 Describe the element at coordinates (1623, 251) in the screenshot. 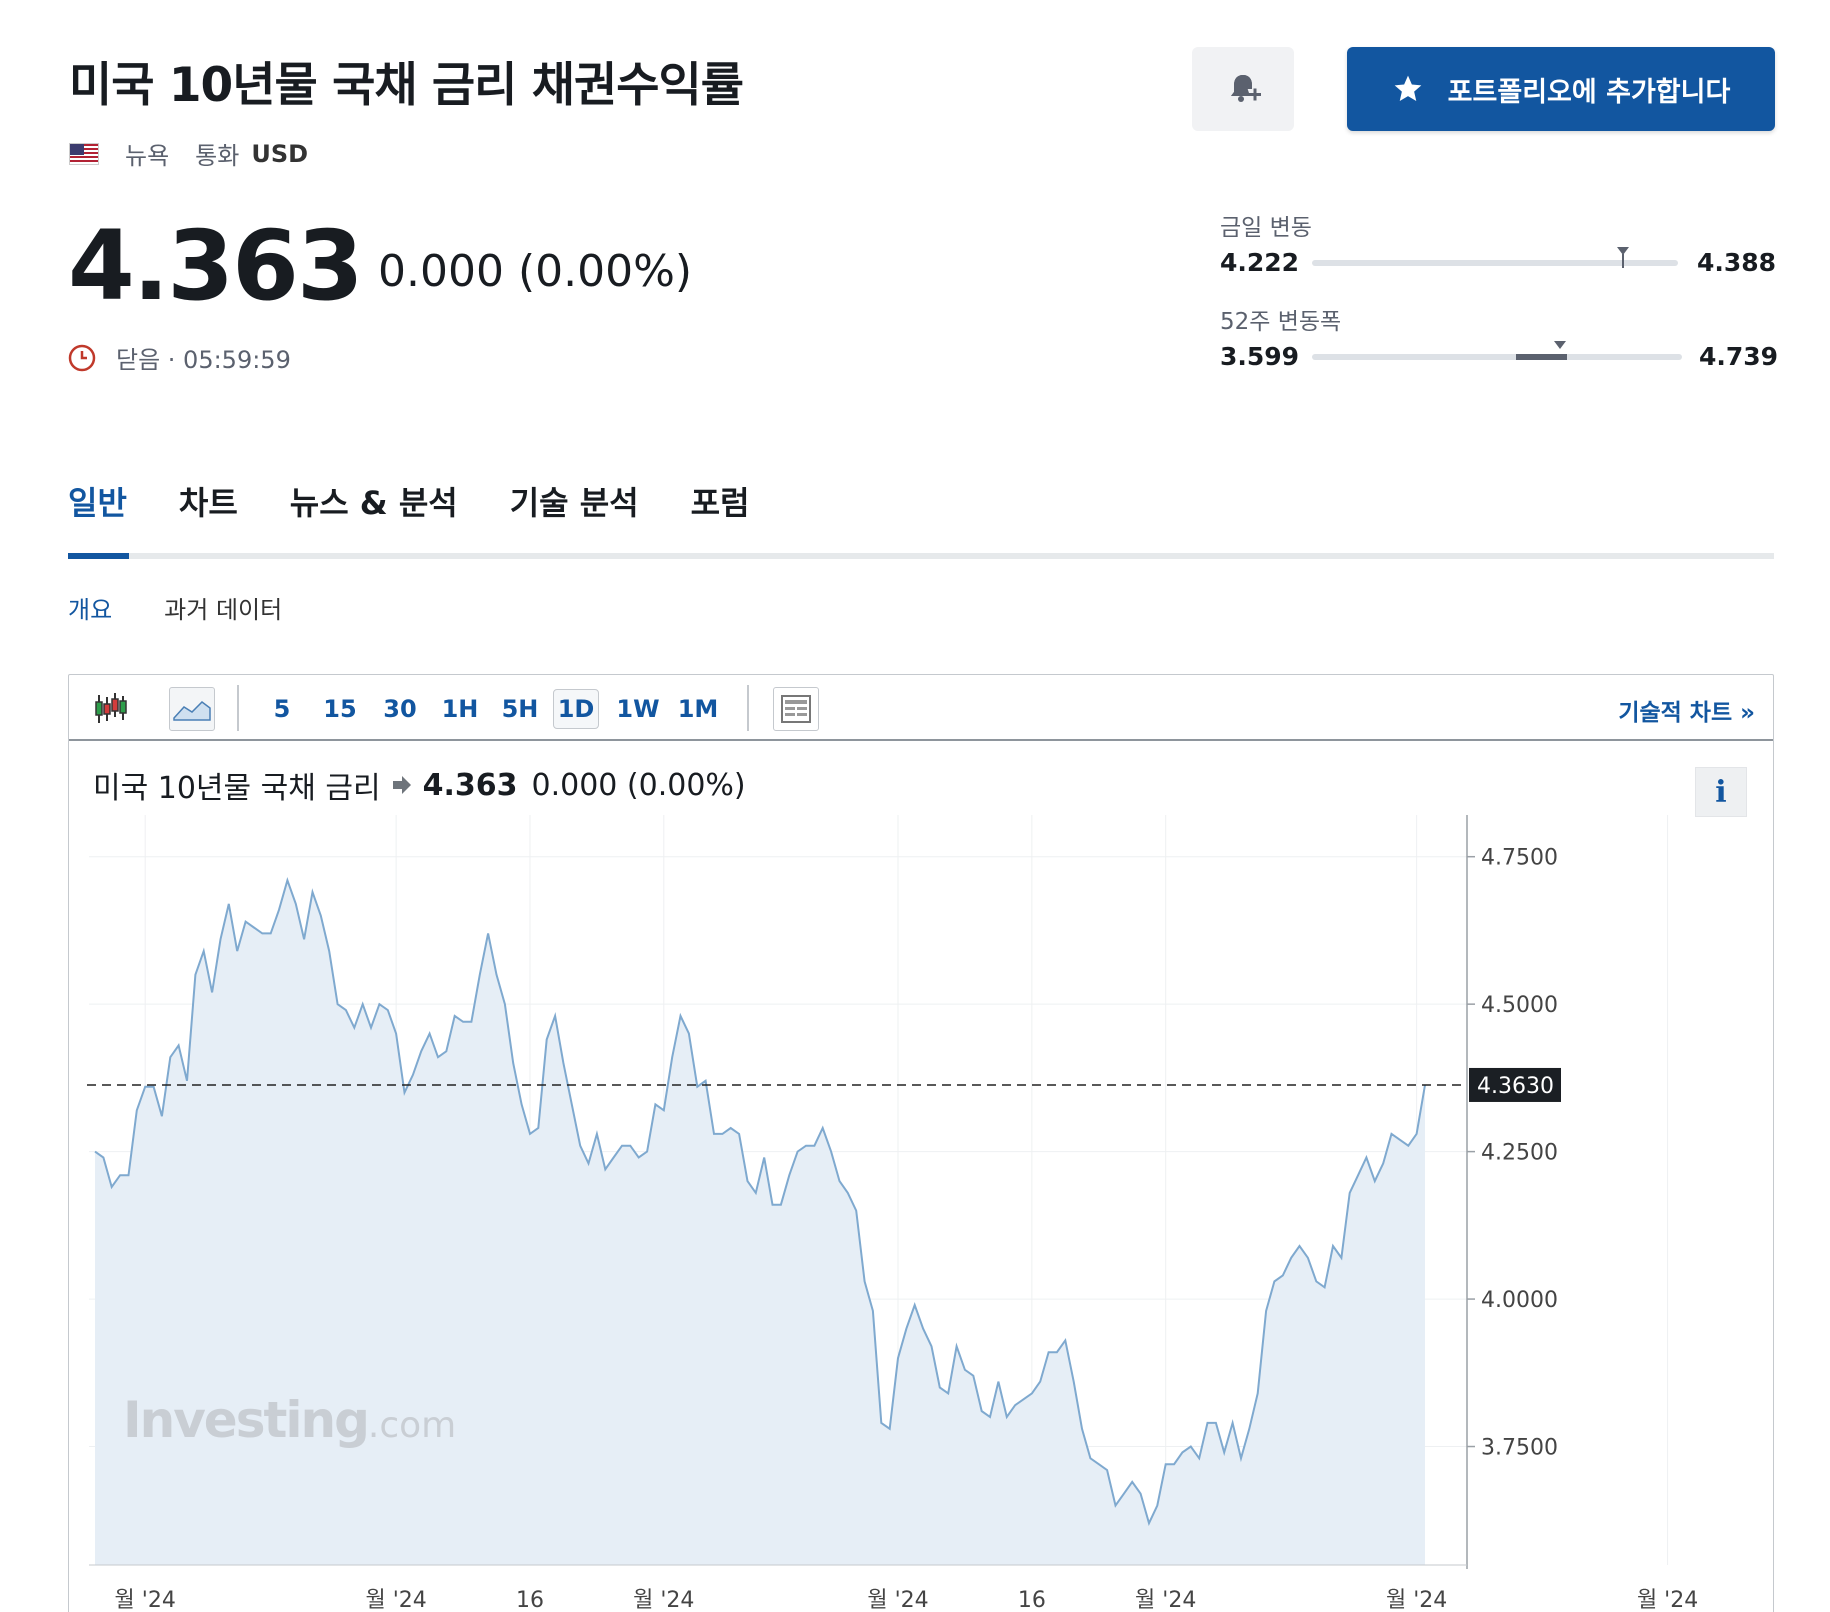

I see `day-range-marker` at that location.